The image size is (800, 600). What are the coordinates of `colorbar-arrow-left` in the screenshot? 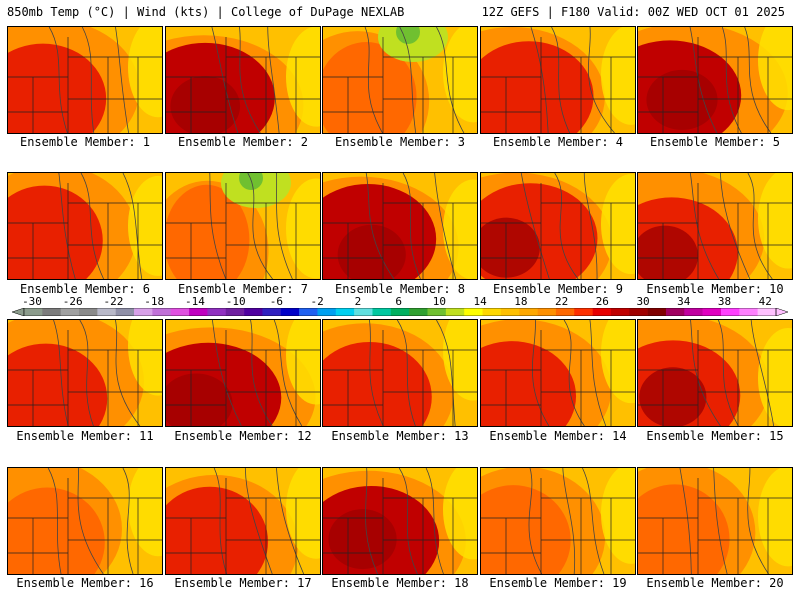 It's located at (18, 312).